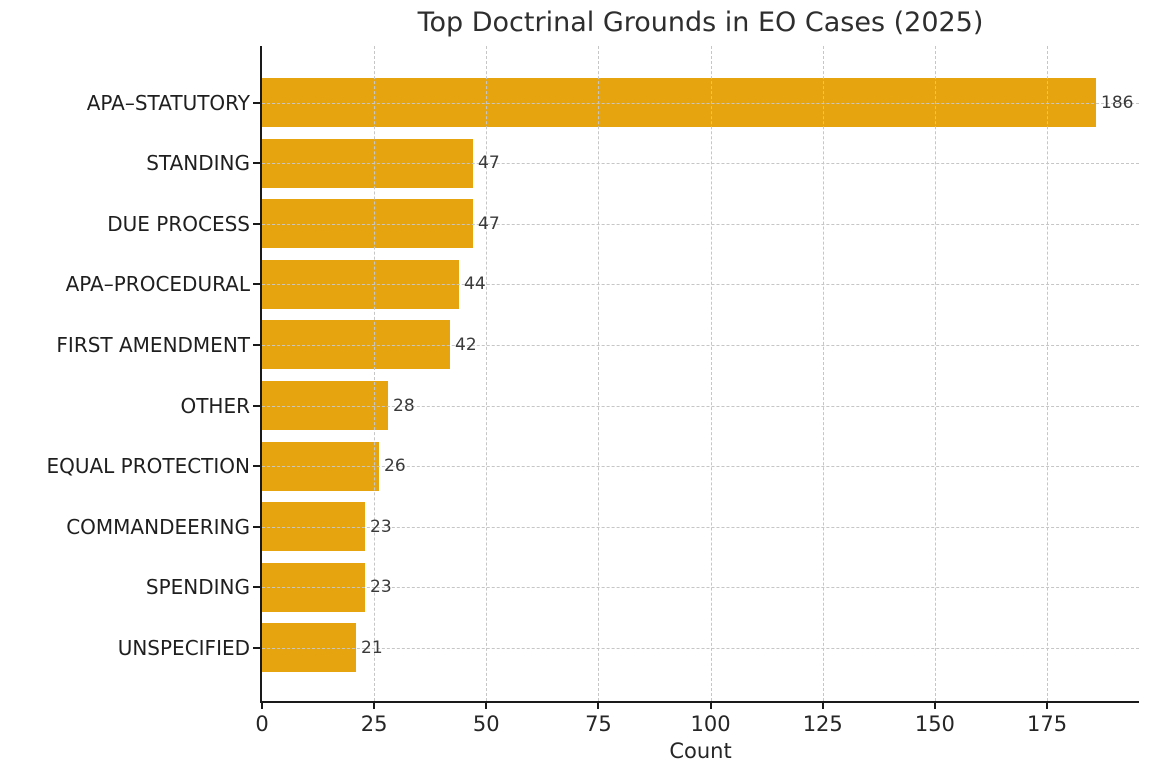  Describe the element at coordinates (822, 724) in the screenshot. I see `x-axis-tick-label: 125` at that location.